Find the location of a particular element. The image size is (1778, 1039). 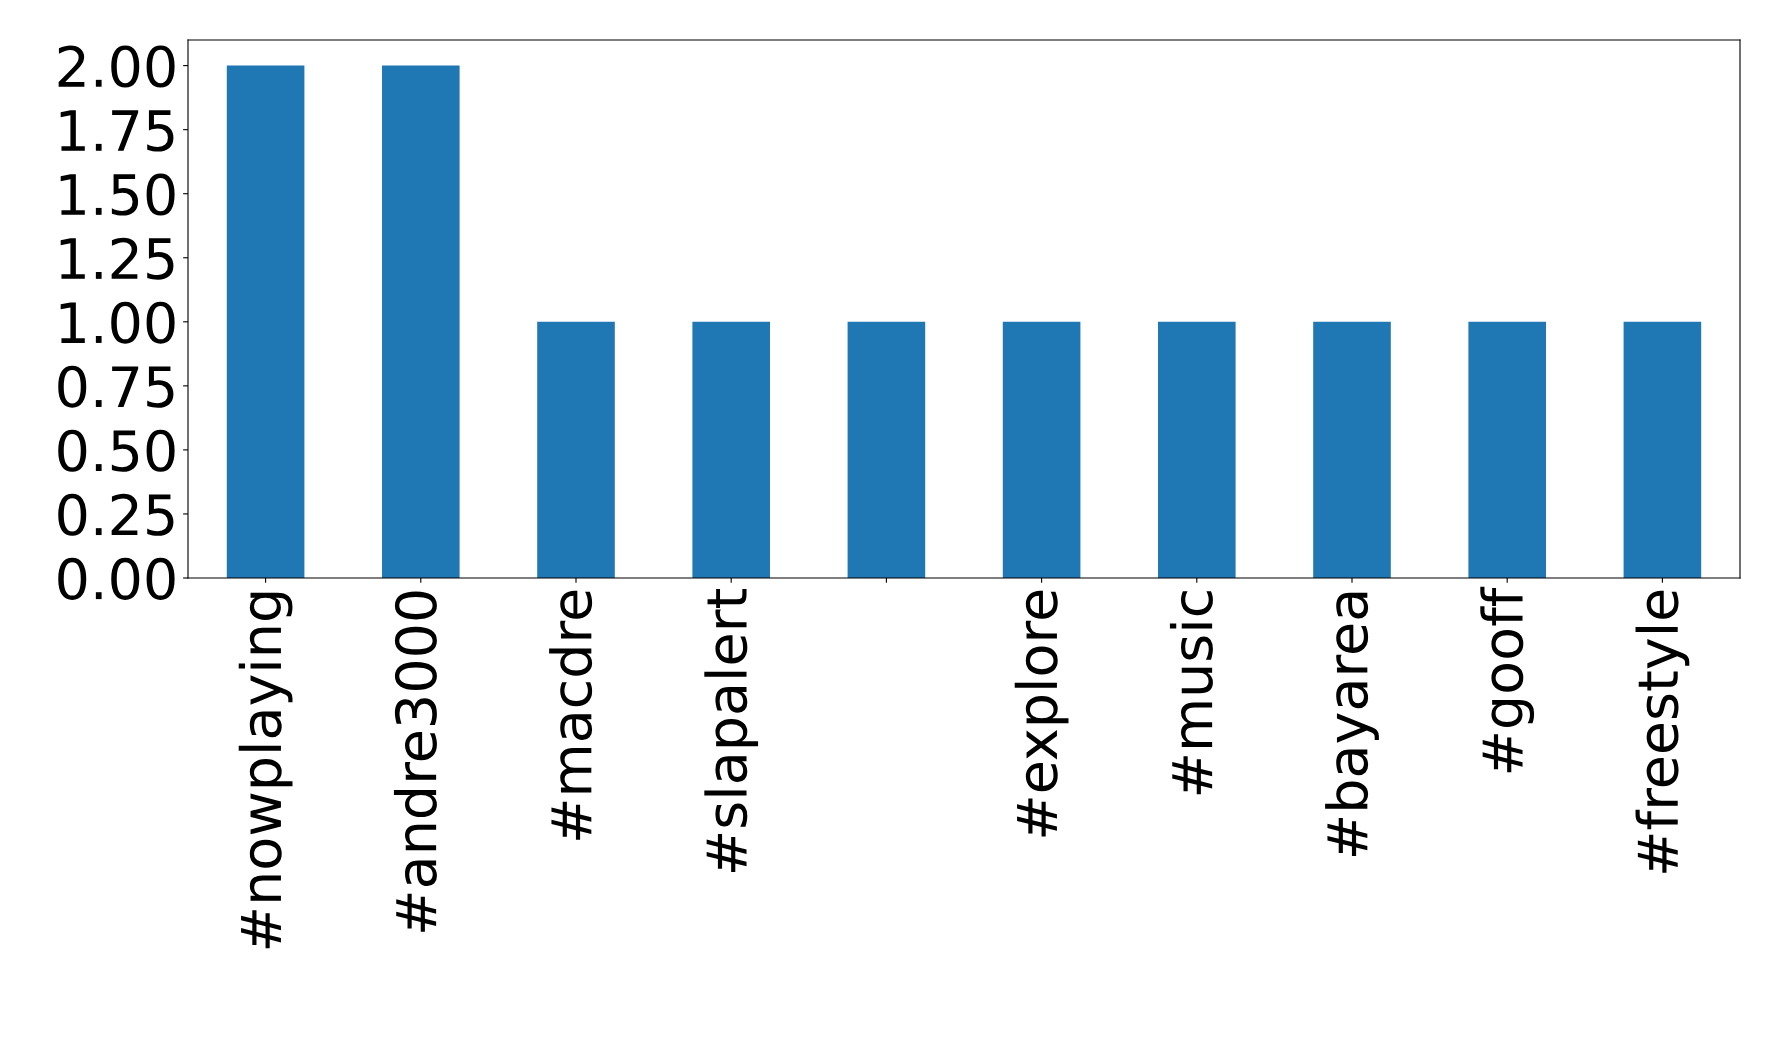

x-tick-label: #slapalert is located at coordinates (731, 730).